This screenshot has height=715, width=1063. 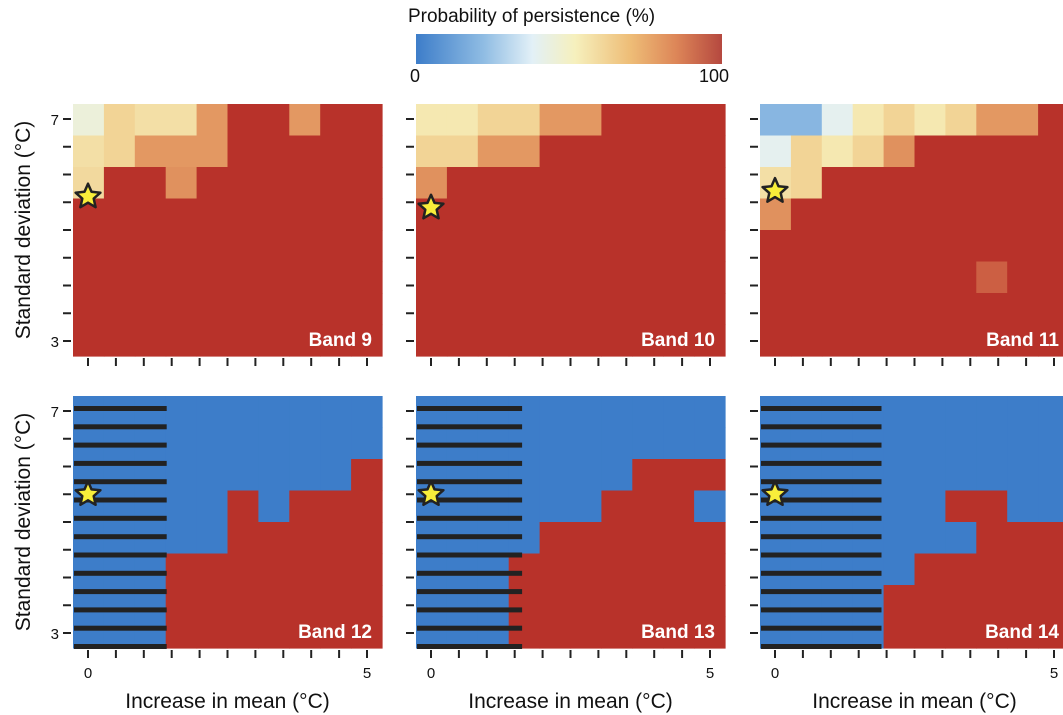 I want to click on panel-label: Band 11, so click(x=1022, y=340).